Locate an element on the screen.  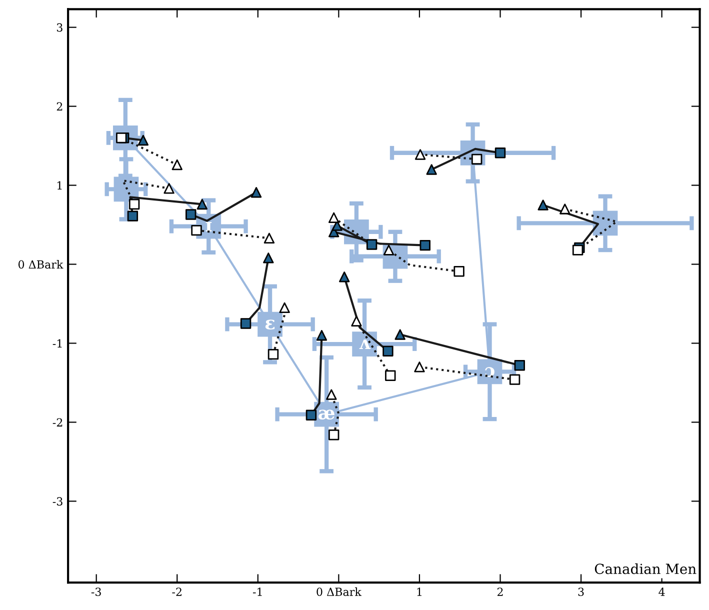
annotation: ɛ is located at coordinates (270, 325).